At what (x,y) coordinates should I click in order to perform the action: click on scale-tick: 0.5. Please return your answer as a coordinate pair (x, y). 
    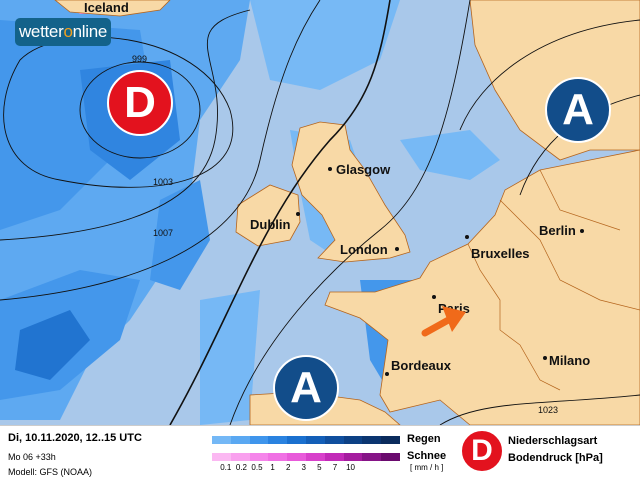
    Looking at the image, I should click on (257, 467).